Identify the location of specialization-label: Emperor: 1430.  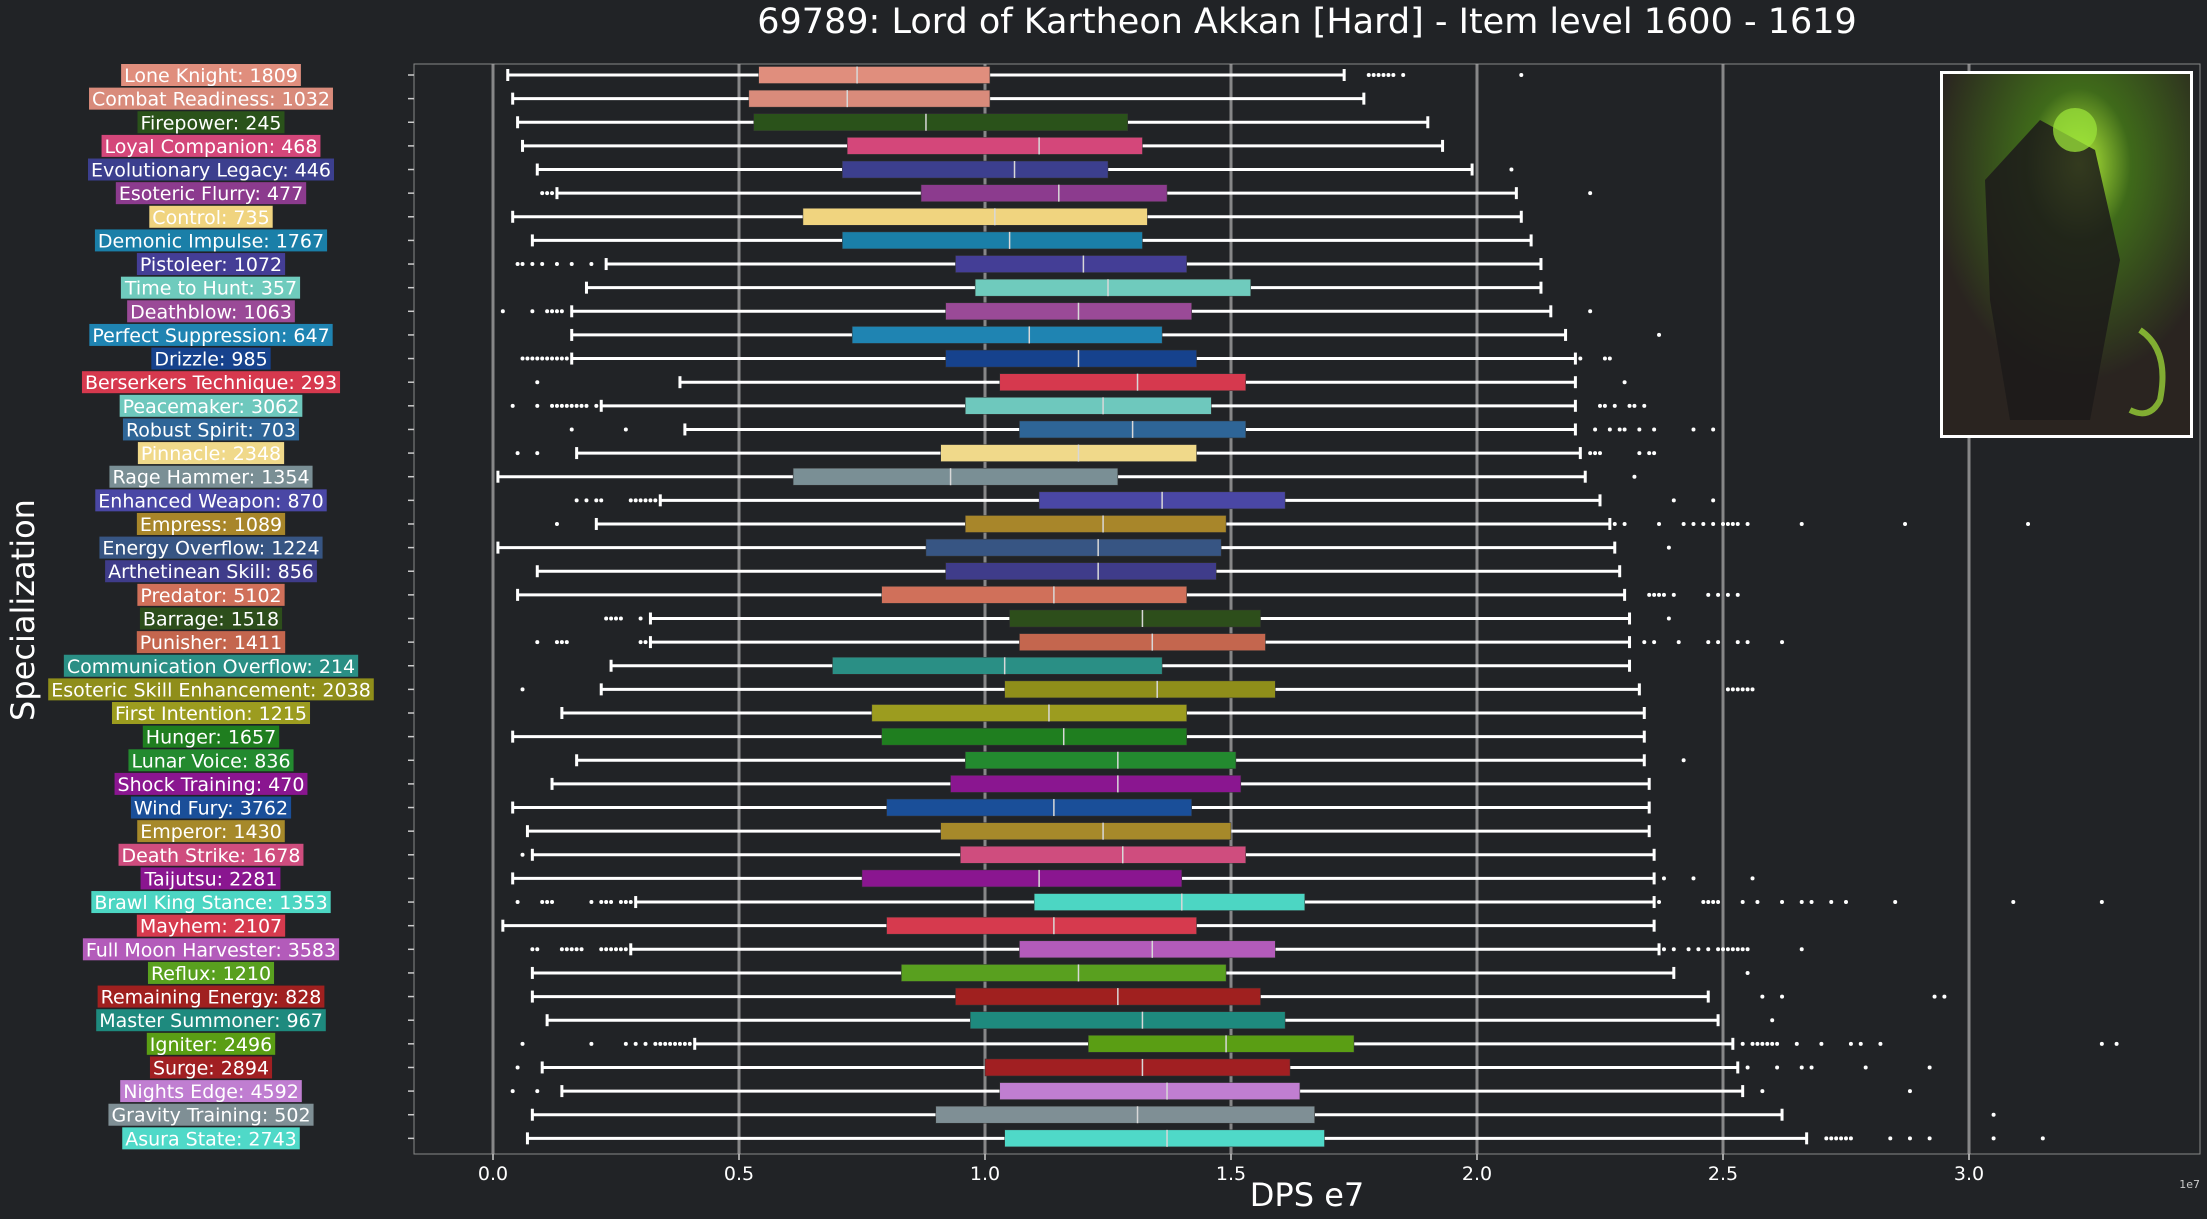
(211, 831).